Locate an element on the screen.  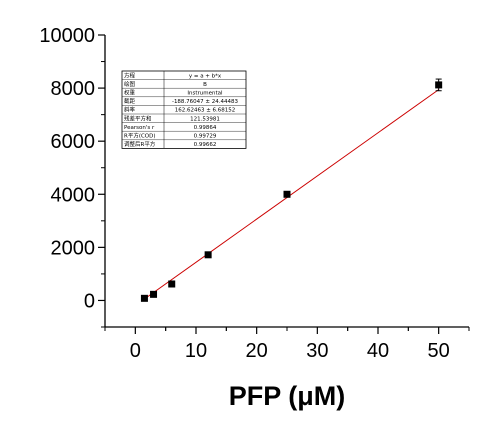
y-tick-label: 0 is located at coordinates (89, 301).